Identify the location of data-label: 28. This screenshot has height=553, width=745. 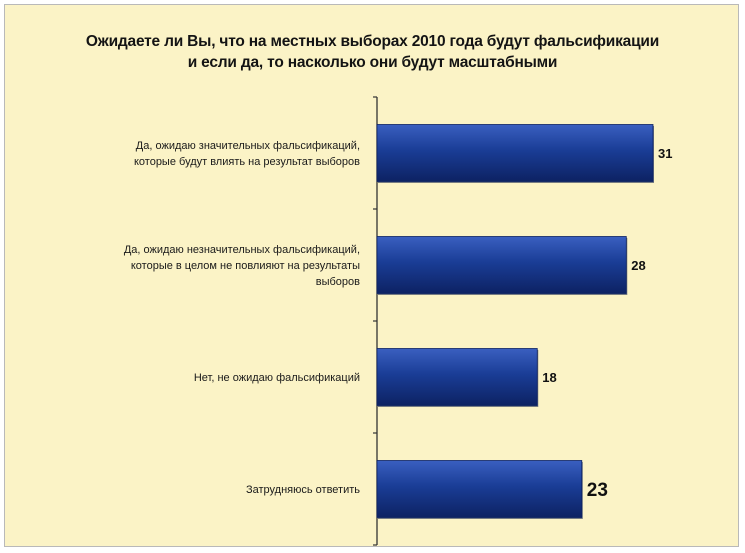
(638, 265).